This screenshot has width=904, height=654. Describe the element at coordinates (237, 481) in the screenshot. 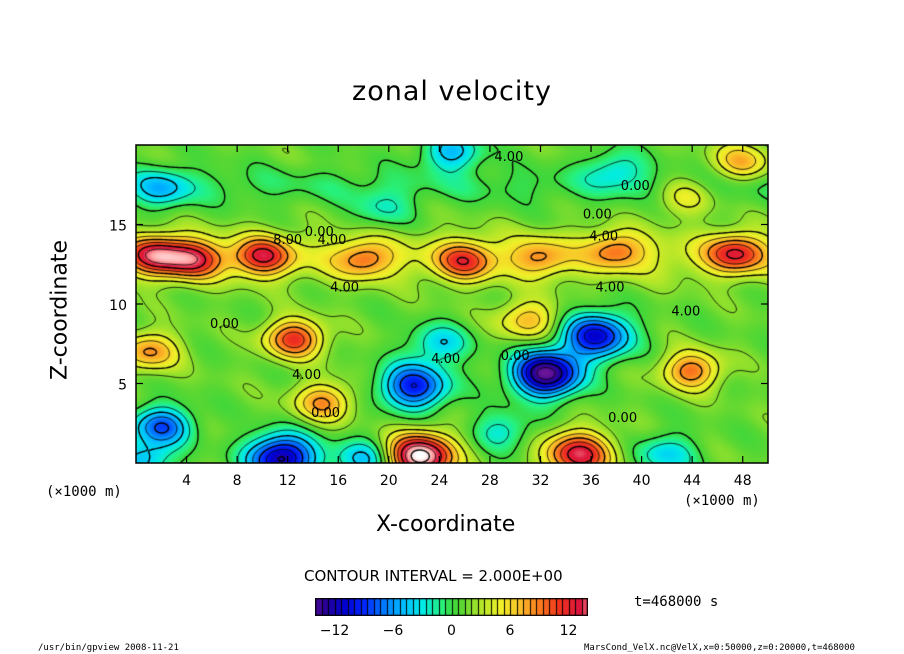

I see `x-tick-label: 8` at that location.